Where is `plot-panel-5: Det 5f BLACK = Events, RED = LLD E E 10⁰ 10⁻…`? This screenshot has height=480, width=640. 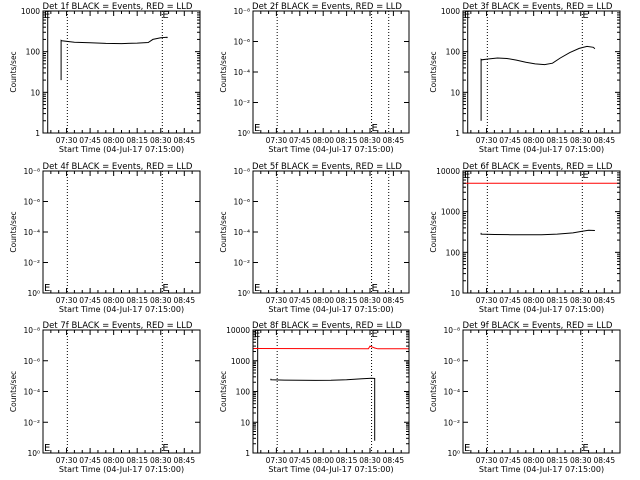 plot-panel-5: Det 5f BLACK = Events, RED = LLD E E 10⁰ 10⁻… is located at coordinates (314, 238).